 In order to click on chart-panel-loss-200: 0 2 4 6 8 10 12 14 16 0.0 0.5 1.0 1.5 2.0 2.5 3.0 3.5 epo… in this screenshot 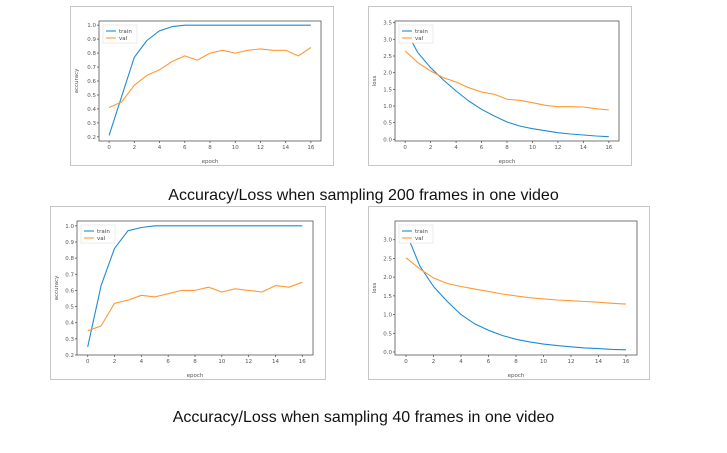, I will do `click(500, 86)`.